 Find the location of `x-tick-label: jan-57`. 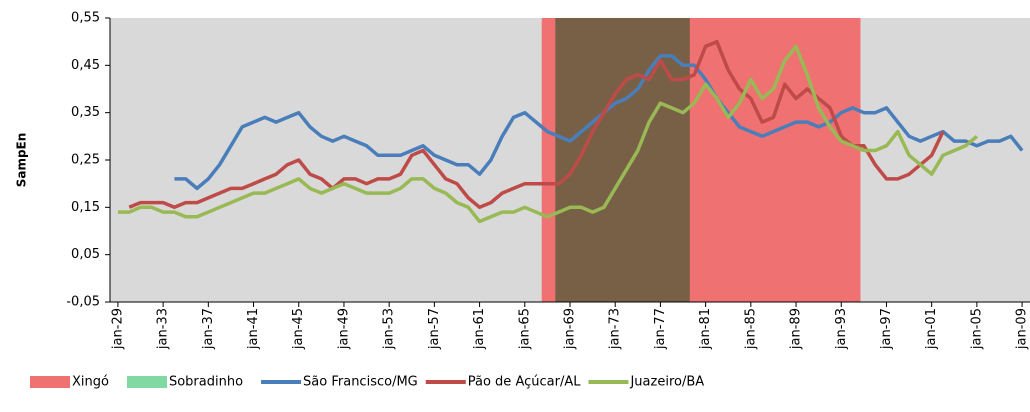

x-tick-label: jan-57 is located at coordinates (434, 329).